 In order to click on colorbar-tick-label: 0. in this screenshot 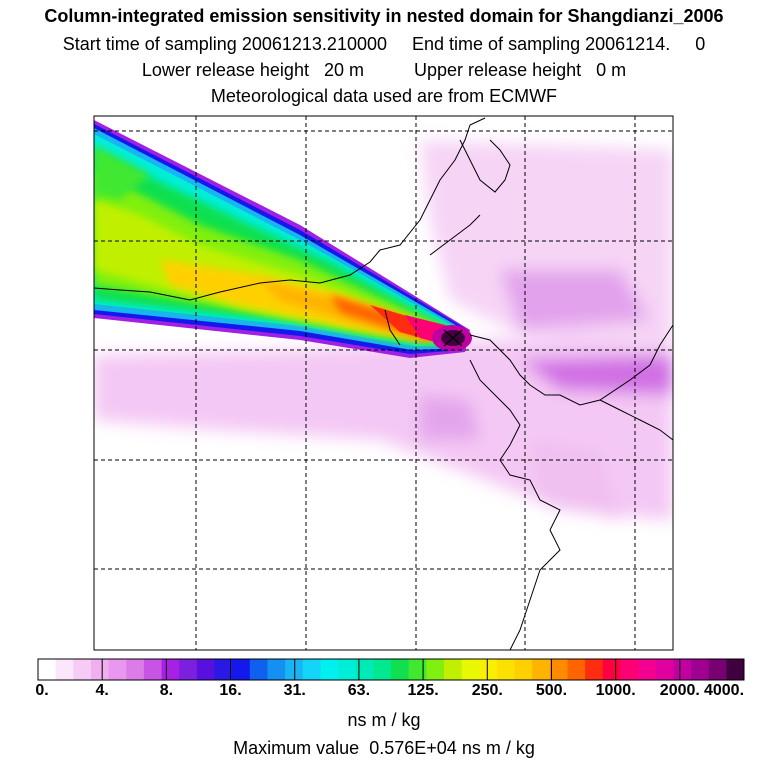, I will do `click(42, 690)`.